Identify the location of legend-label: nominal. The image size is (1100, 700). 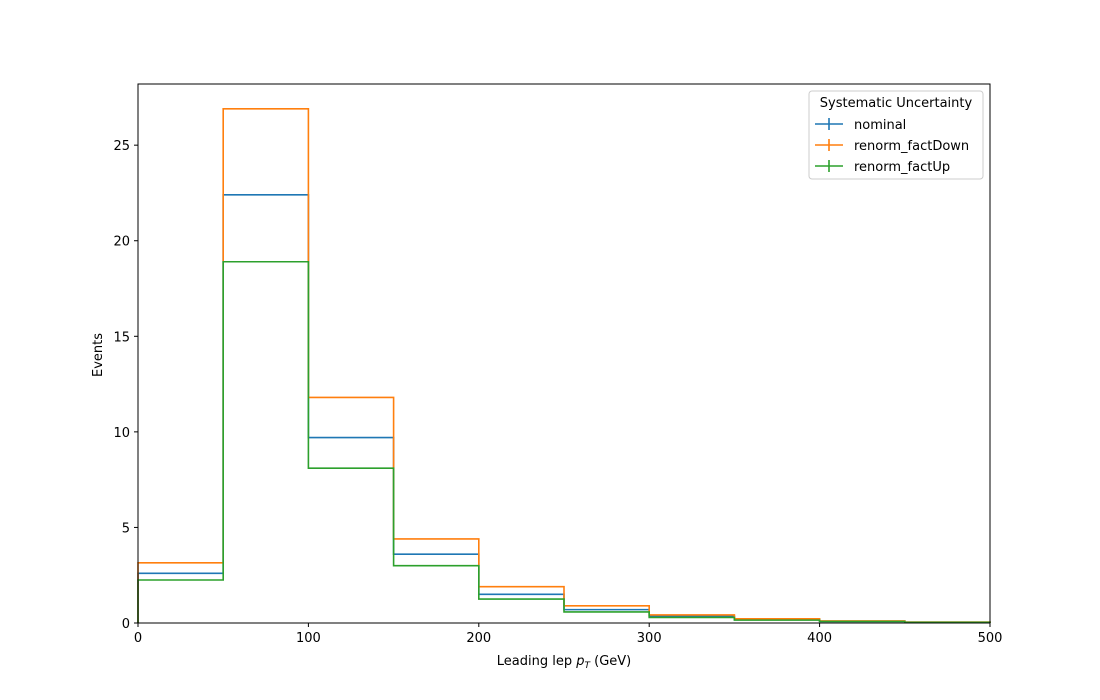
(880, 125).